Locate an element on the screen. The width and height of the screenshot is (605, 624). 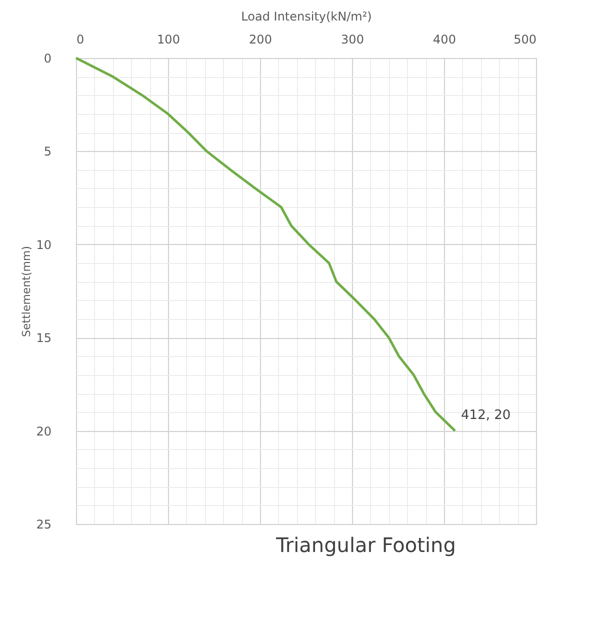
x-axis-title: Load Intensity(kN/m²) is located at coordinates (306, 17).